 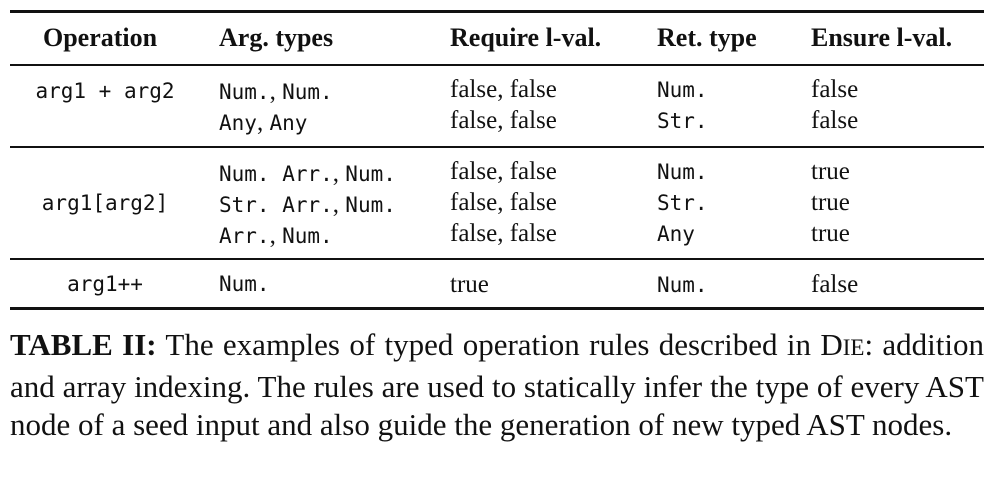 I want to click on arg-types-cell: Num. Arr., Num., so click(x=307, y=173).